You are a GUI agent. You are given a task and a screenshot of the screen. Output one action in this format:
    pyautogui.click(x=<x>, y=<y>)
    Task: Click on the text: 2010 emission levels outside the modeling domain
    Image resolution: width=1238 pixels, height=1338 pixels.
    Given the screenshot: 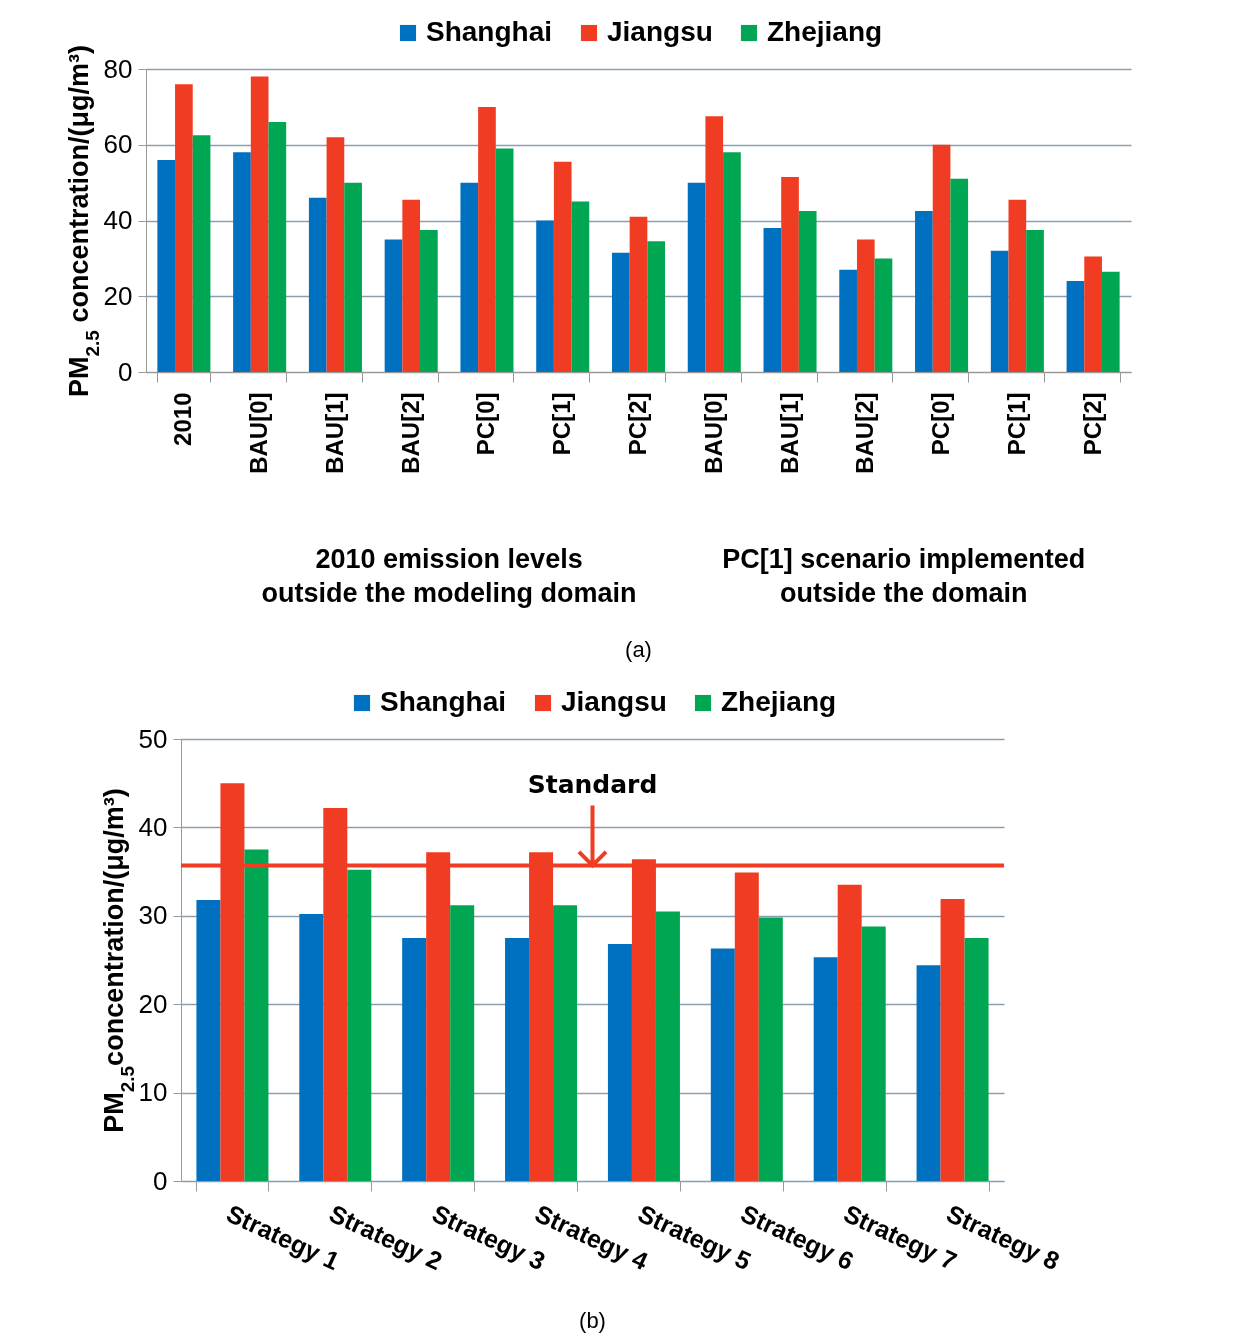 What is the action you would take?
    pyautogui.click(x=449, y=576)
    